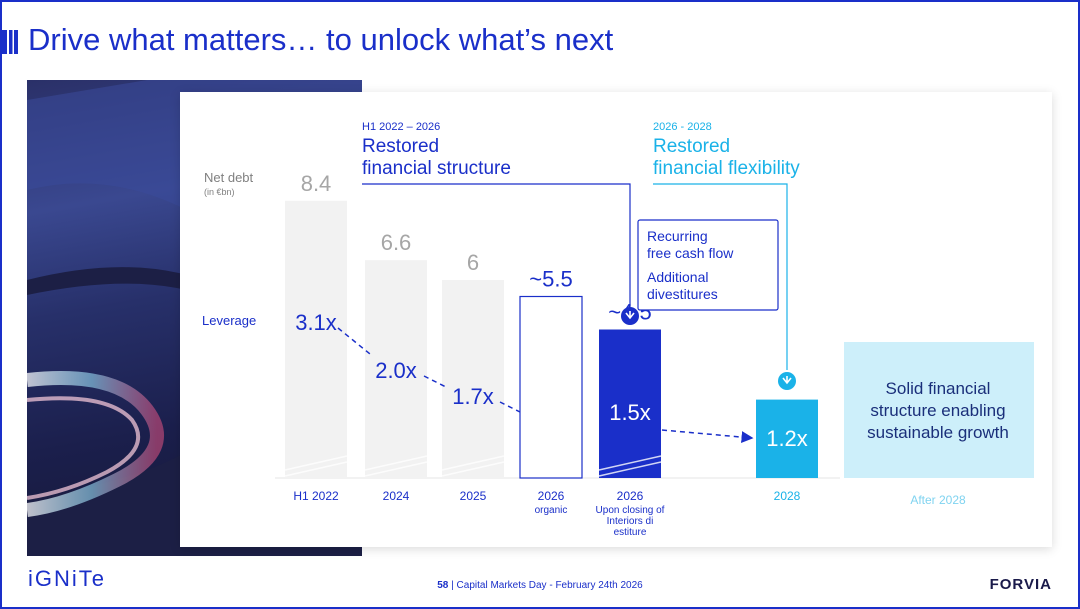 Image resolution: width=1080 pixels, height=609 pixels. Describe the element at coordinates (316, 496) in the screenshot. I see `x-tick-label-0: H1 2022` at that location.